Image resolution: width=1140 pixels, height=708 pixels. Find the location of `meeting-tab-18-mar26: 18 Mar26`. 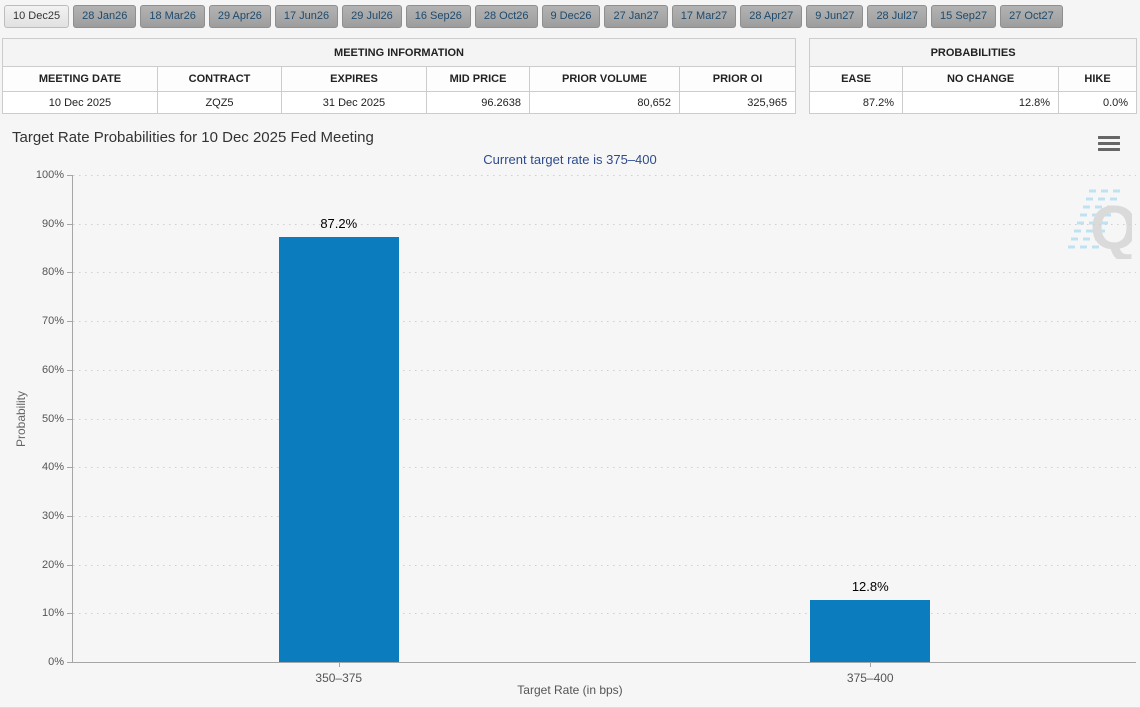

meeting-tab-18-mar26: 18 Mar26 is located at coordinates (172, 16).